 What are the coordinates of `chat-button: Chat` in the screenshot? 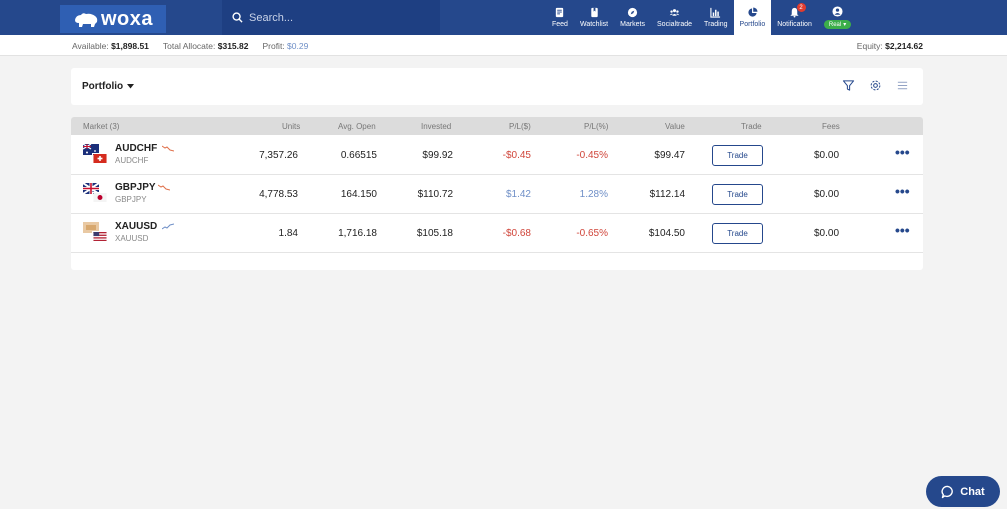 It's located at (963, 491).